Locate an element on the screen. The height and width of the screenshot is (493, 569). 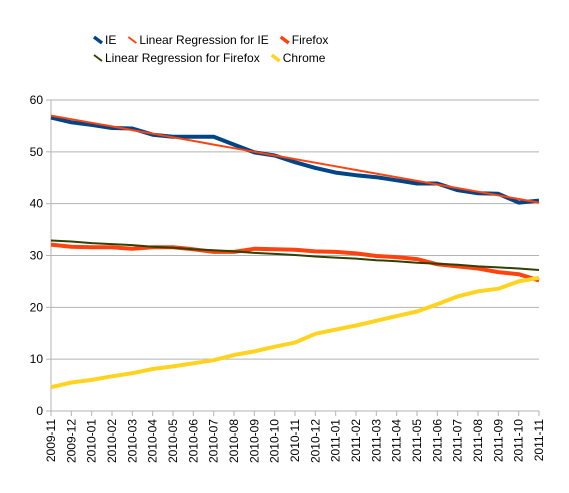
legend-label-linear-regression-for-firefox: Linear Regression for Firefox is located at coordinates (182, 58).